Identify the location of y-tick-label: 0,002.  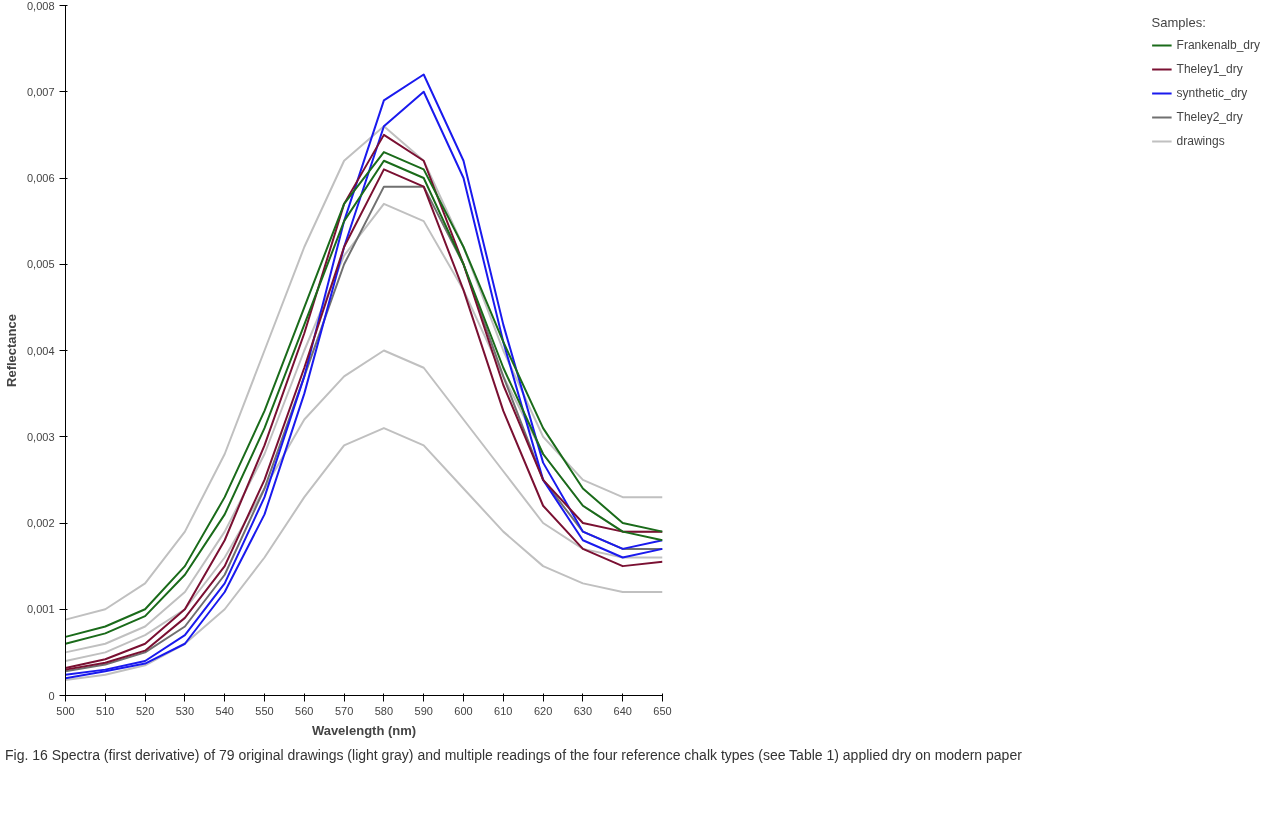
(40, 523).